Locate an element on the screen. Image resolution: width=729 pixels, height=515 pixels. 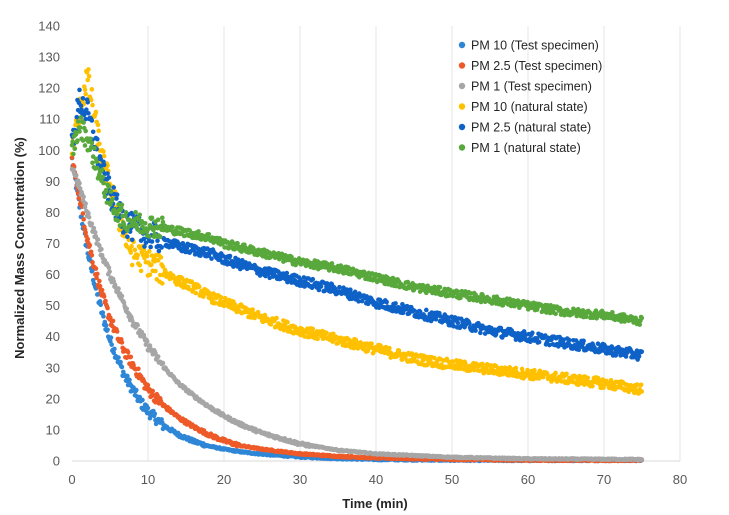
x-tick-label: 30 is located at coordinates (300, 479).